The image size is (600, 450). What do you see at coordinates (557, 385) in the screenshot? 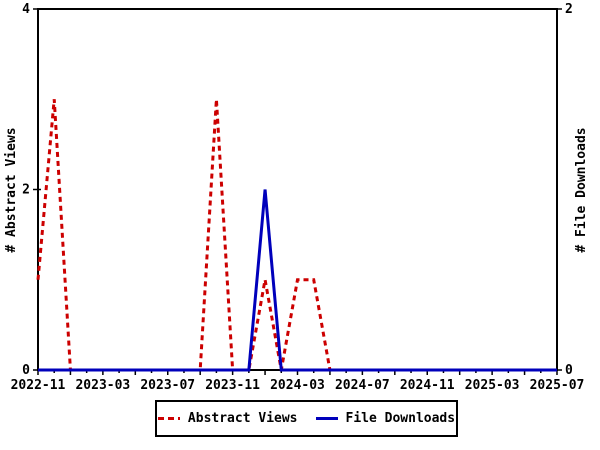
I see `x-tick-label: 2025-07` at bounding box center [557, 385].